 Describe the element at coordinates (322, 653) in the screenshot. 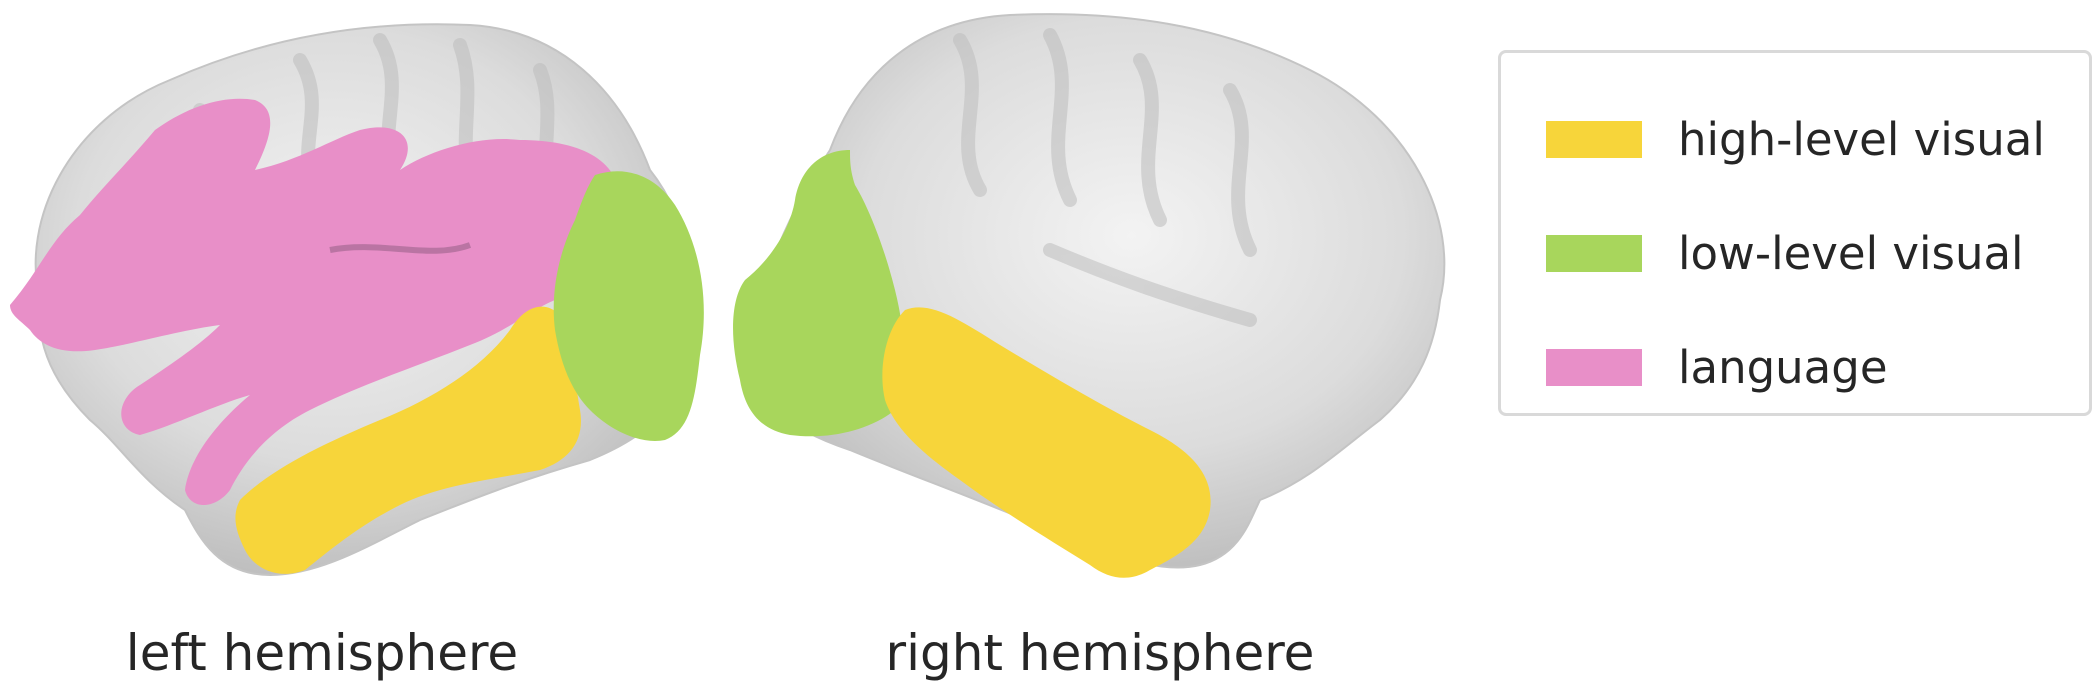

I see `left-hemisphere-caption: left hemisphere` at that location.